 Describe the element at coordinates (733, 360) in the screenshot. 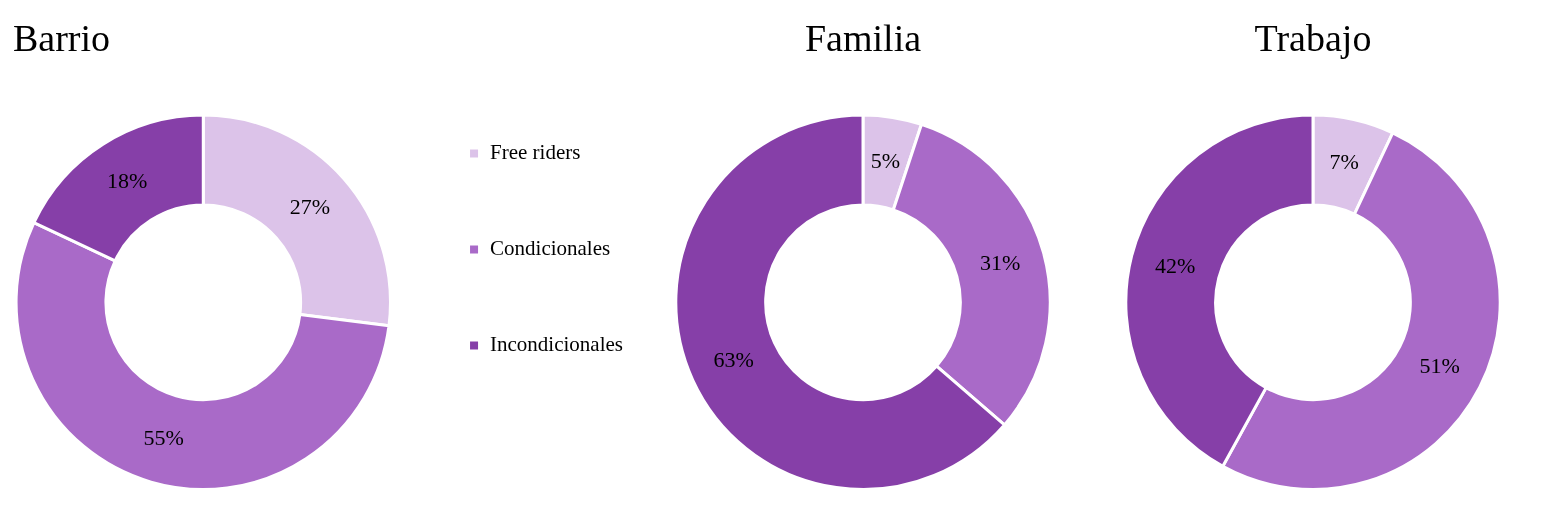

I see `data-label: 63%` at that location.